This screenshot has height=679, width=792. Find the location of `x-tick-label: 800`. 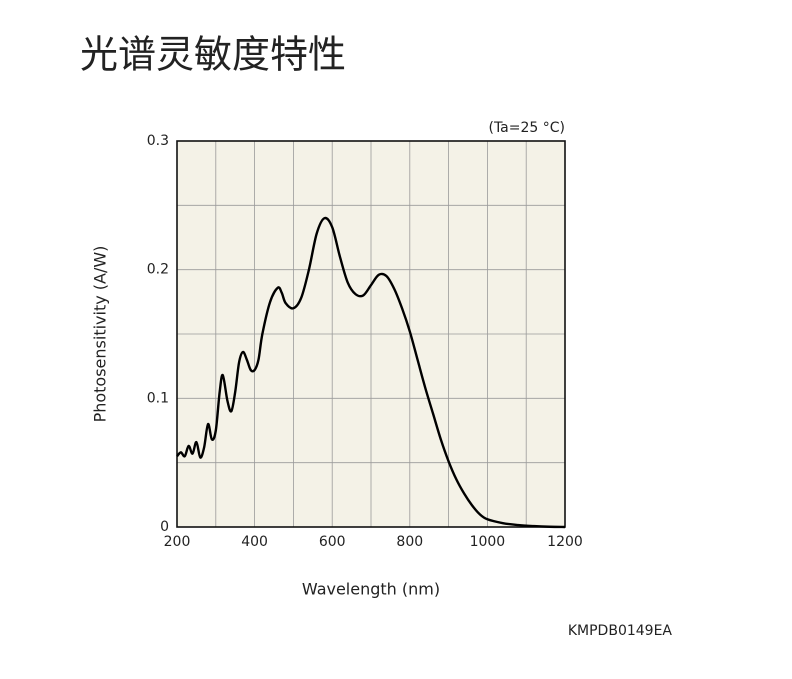

x-tick-label: 800 is located at coordinates (409, 542).